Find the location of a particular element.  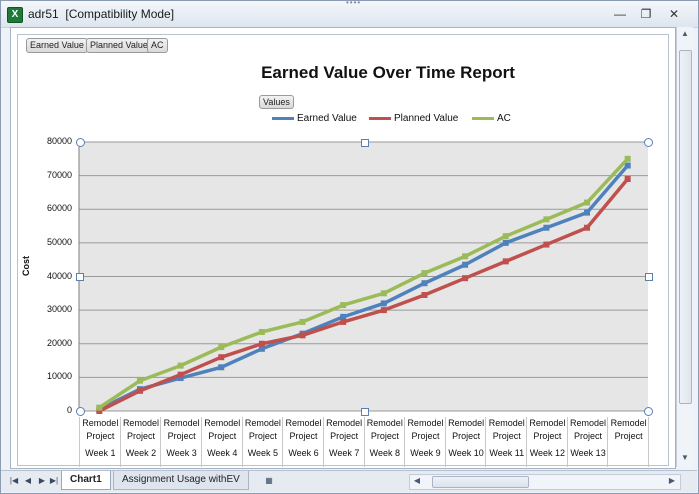

restore-icon: ❐ is located at coordinates (646, 14).